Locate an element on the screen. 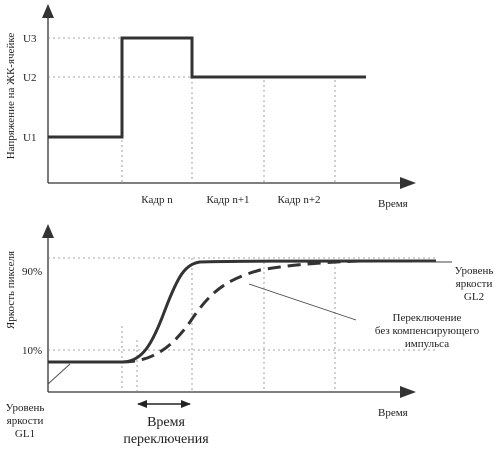 The height and width of the screenshot is (449, 500). gl1-line-3: GL1 is located at coordinates (25, 434).